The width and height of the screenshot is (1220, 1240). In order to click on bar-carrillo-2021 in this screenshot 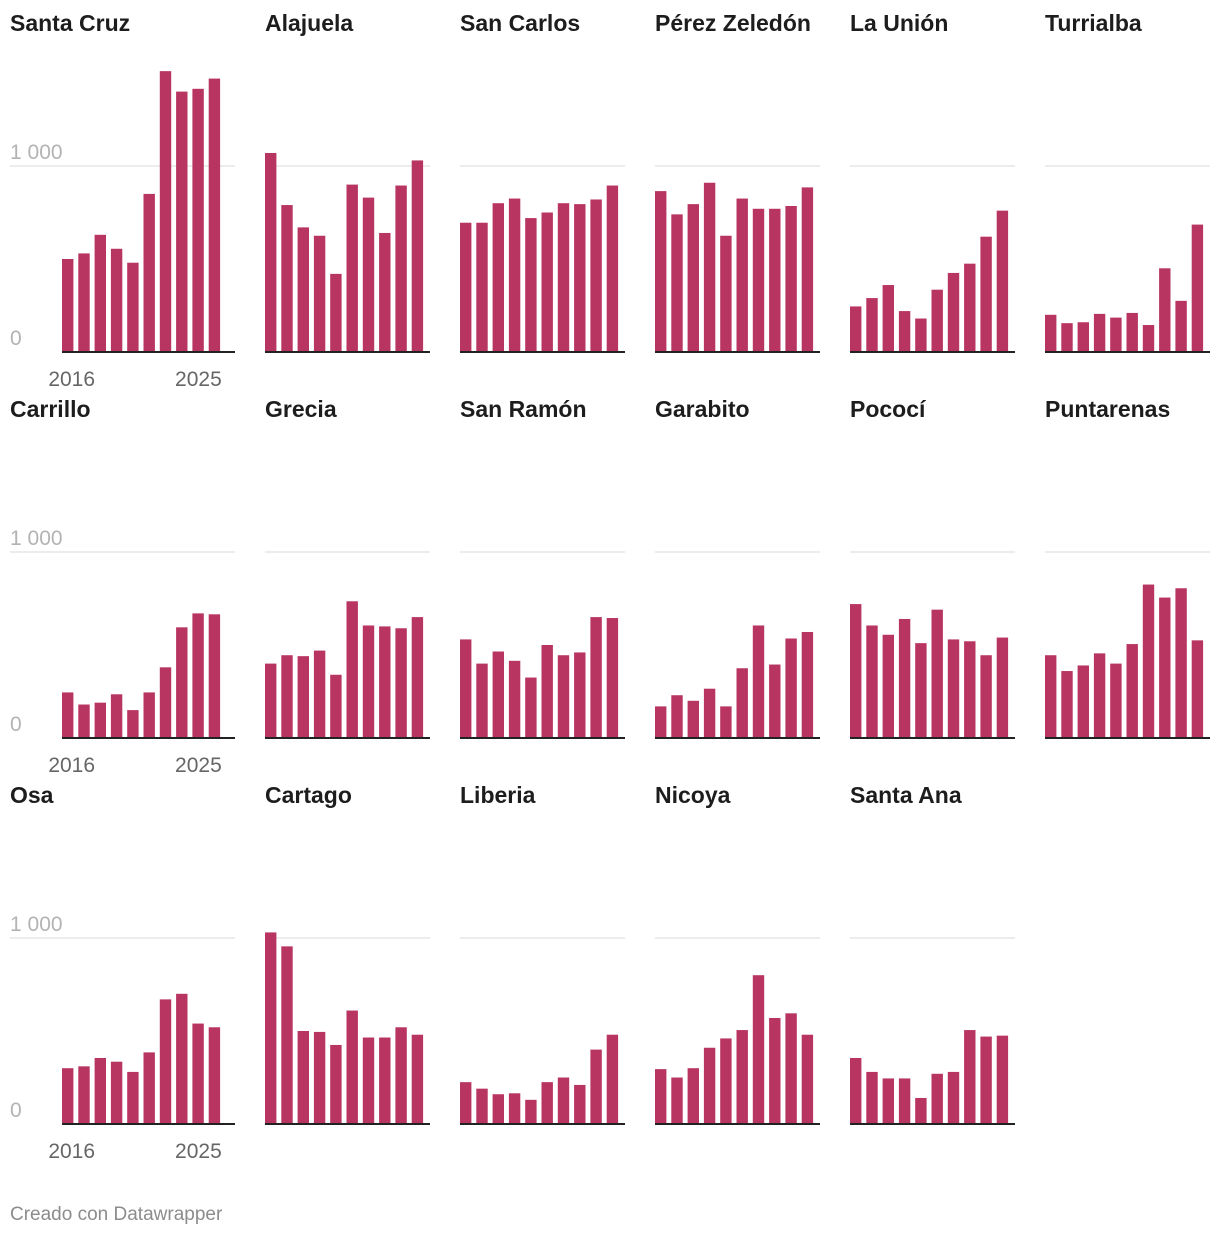, I will do `click(149, 715)`.